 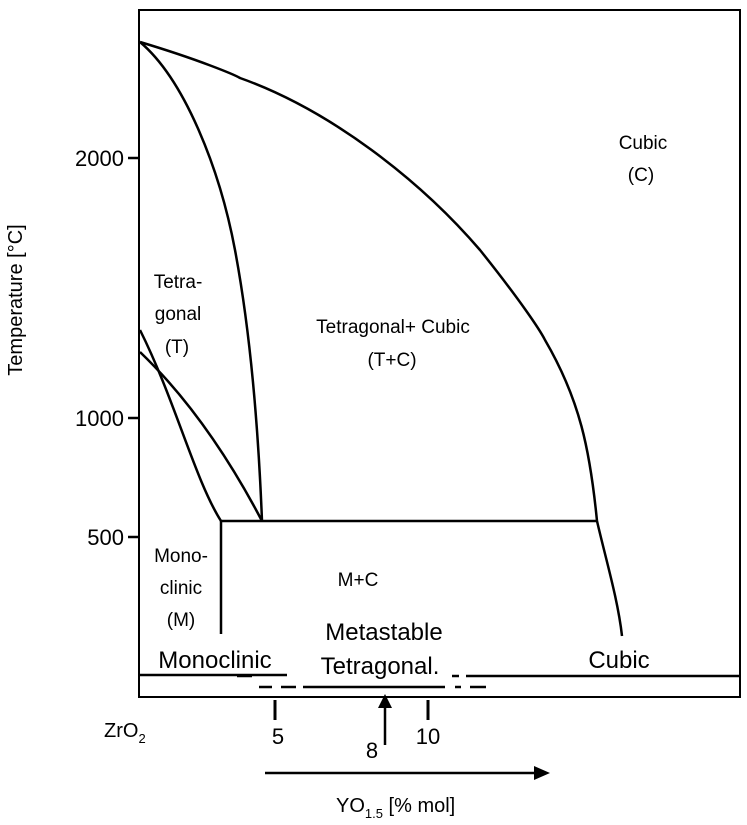 I want to click on x-origin-label: ZrO2, so click(x=125, y=733).